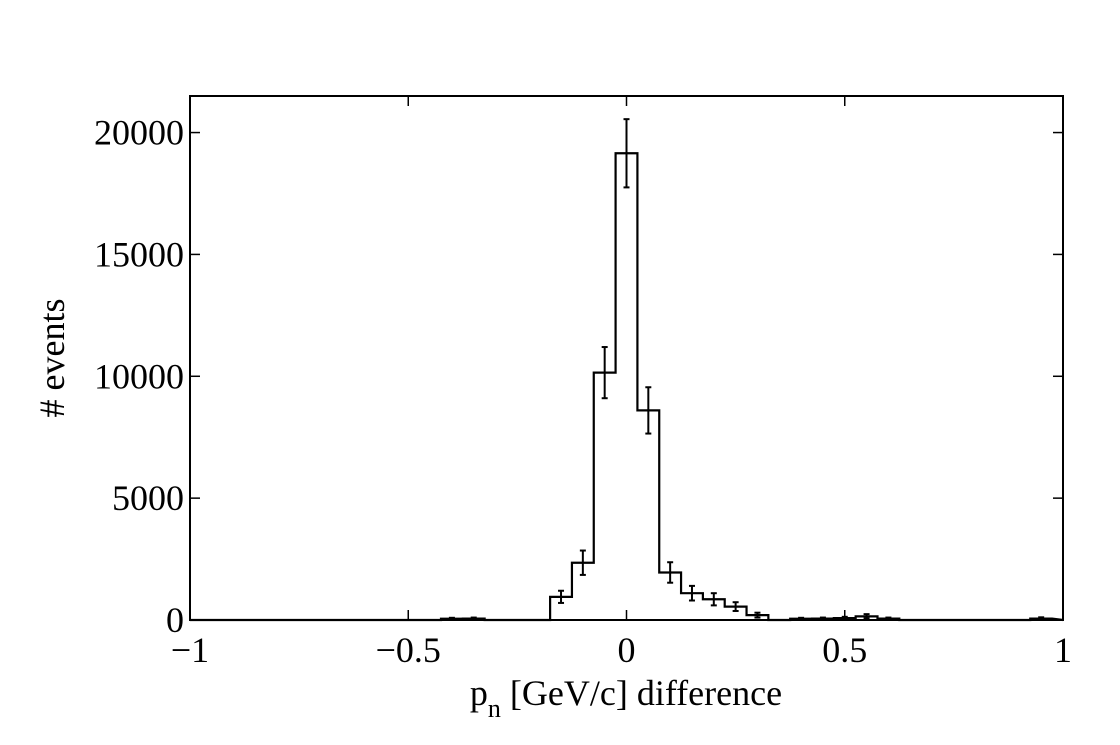 Image resolution: width=1120 pixels, height=745 pixels. What do you see at coordinates (175, 620) in the screenshot?
I see `y-tick-label: 0` at bounding box center [175, 620].